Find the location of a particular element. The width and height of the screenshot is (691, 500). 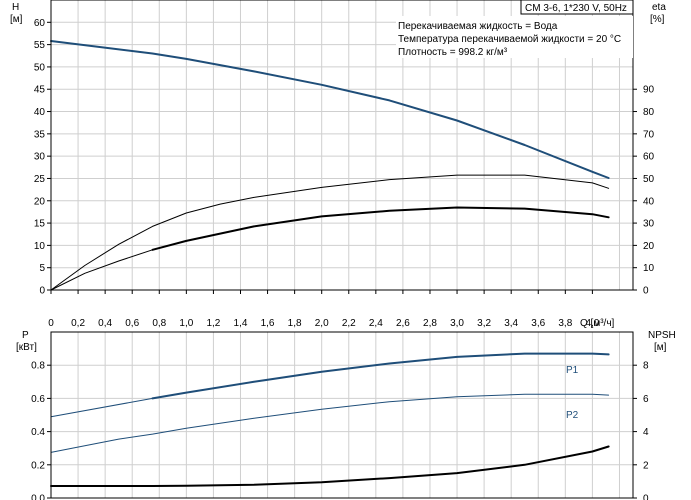

right-tick-label: 90 is located at coordinates (649, 90).